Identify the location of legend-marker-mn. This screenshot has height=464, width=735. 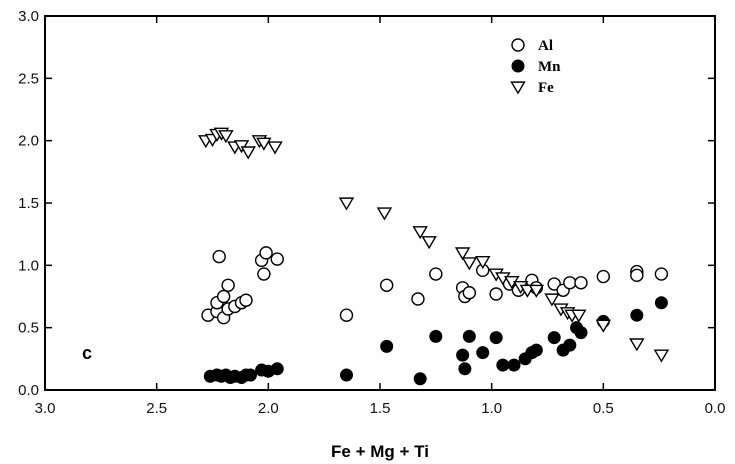
(518, 66).